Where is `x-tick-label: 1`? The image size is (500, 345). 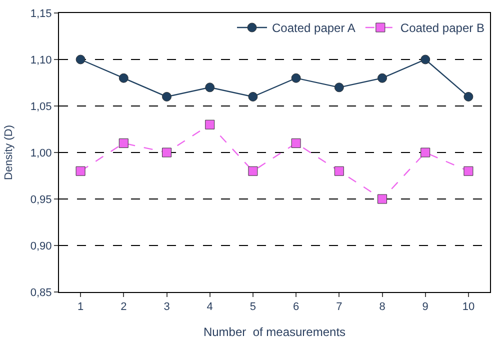 x-tick-label: 1 is located at coordinates (80, 307).